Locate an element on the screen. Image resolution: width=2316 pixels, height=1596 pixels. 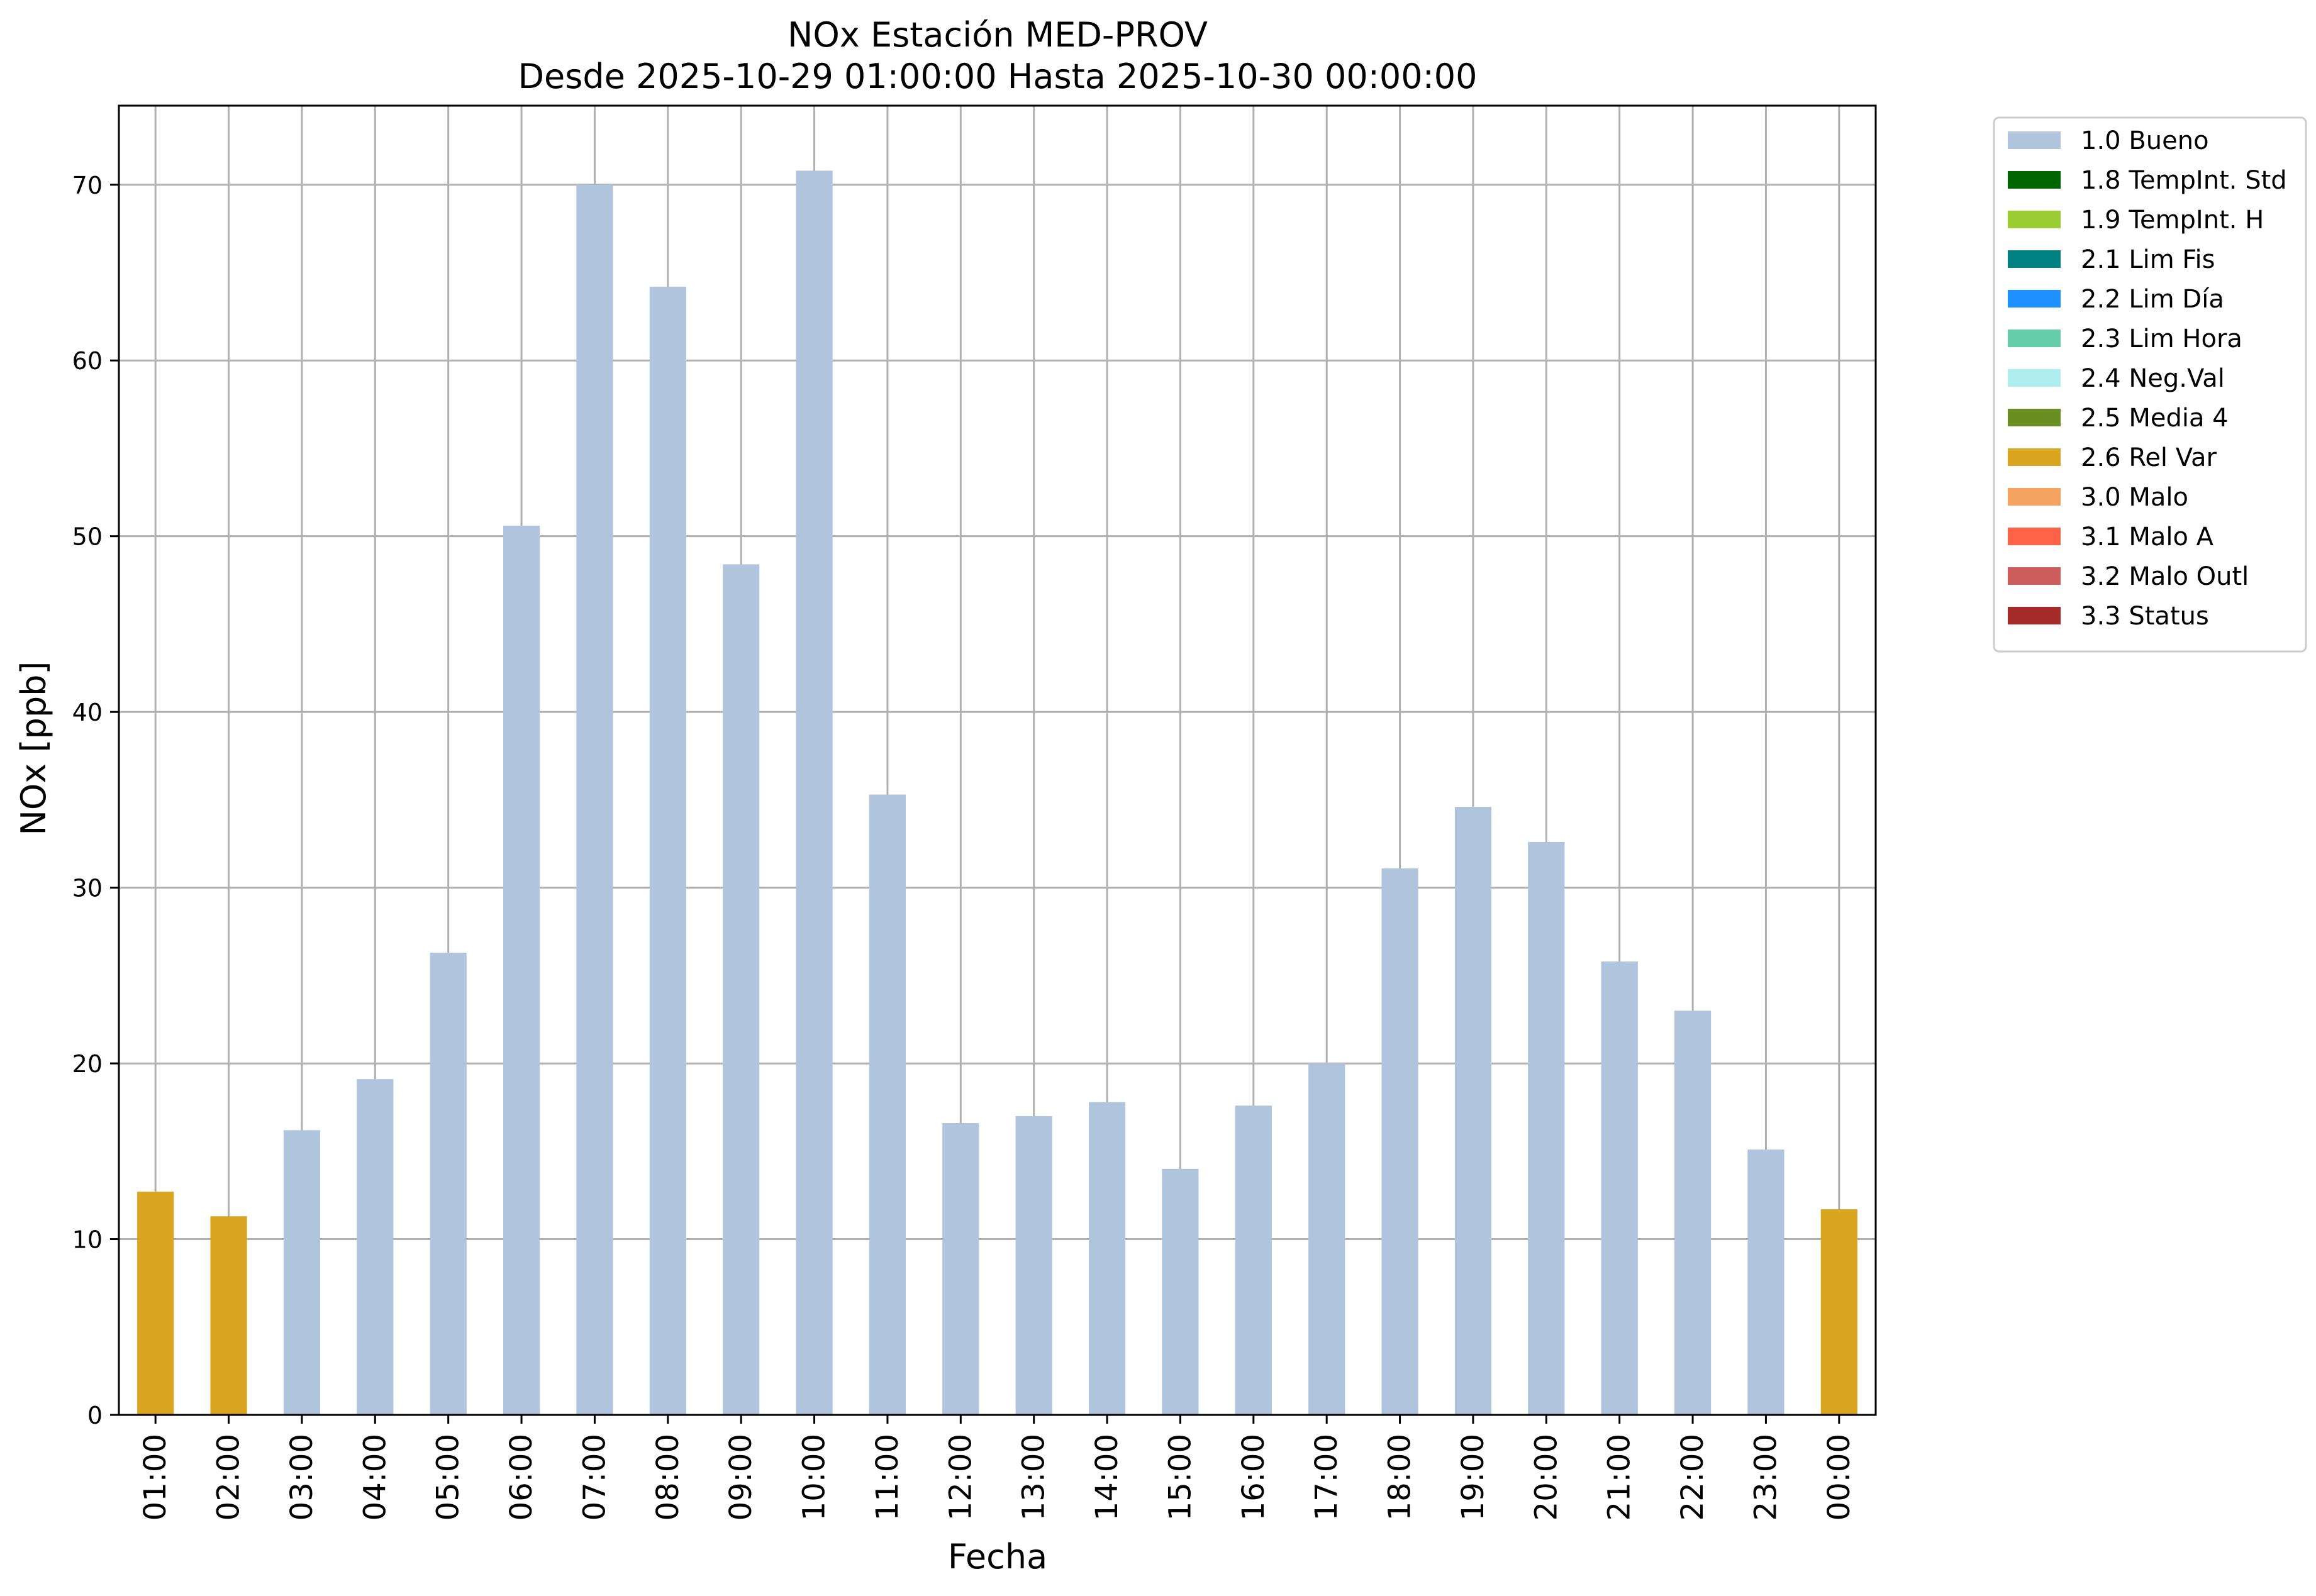
y-tick-label: 0 is located at coordinates (95, 1415).